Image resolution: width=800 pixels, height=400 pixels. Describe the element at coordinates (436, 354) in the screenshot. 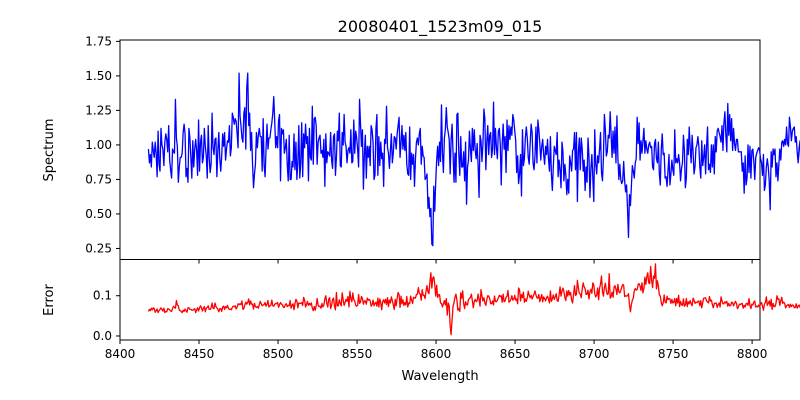

I see `error-x-tick-label: 8600` at that location.